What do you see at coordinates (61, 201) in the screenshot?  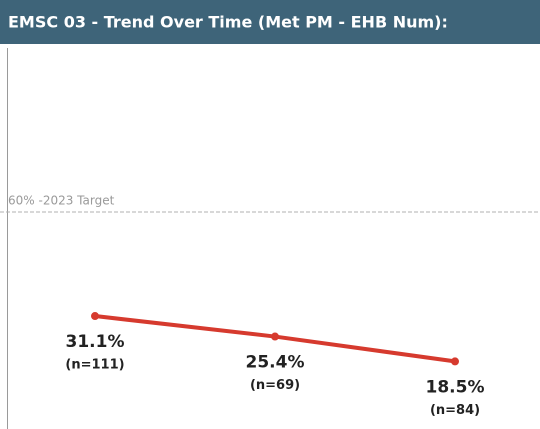 I see `reference-label: 60% -2023 Target` at bounding box center [61, 201].